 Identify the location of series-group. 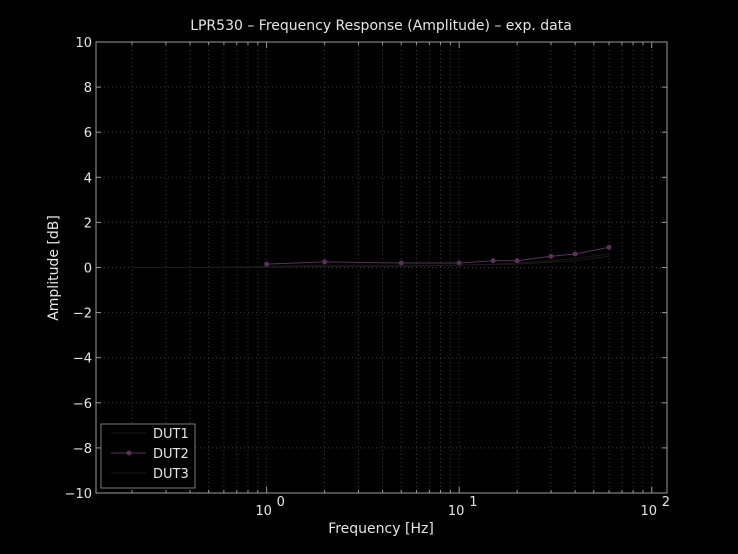
(372, 256).